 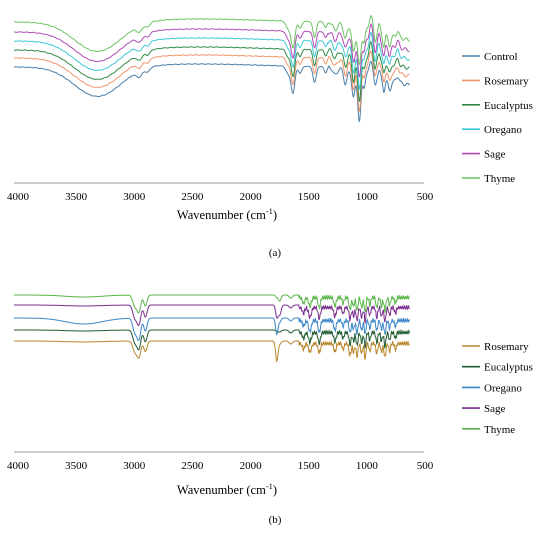 I want to click on series-line-control, so click(x=211, y=91).